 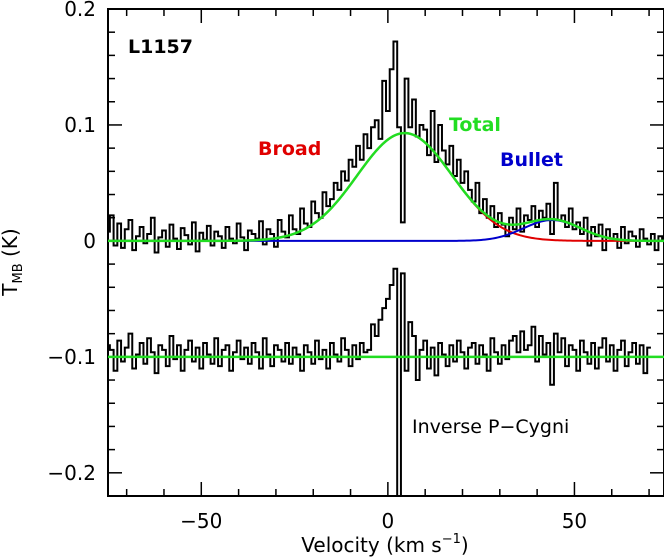 I want to click on broad-label: Broad, so click(x=289, y=149).